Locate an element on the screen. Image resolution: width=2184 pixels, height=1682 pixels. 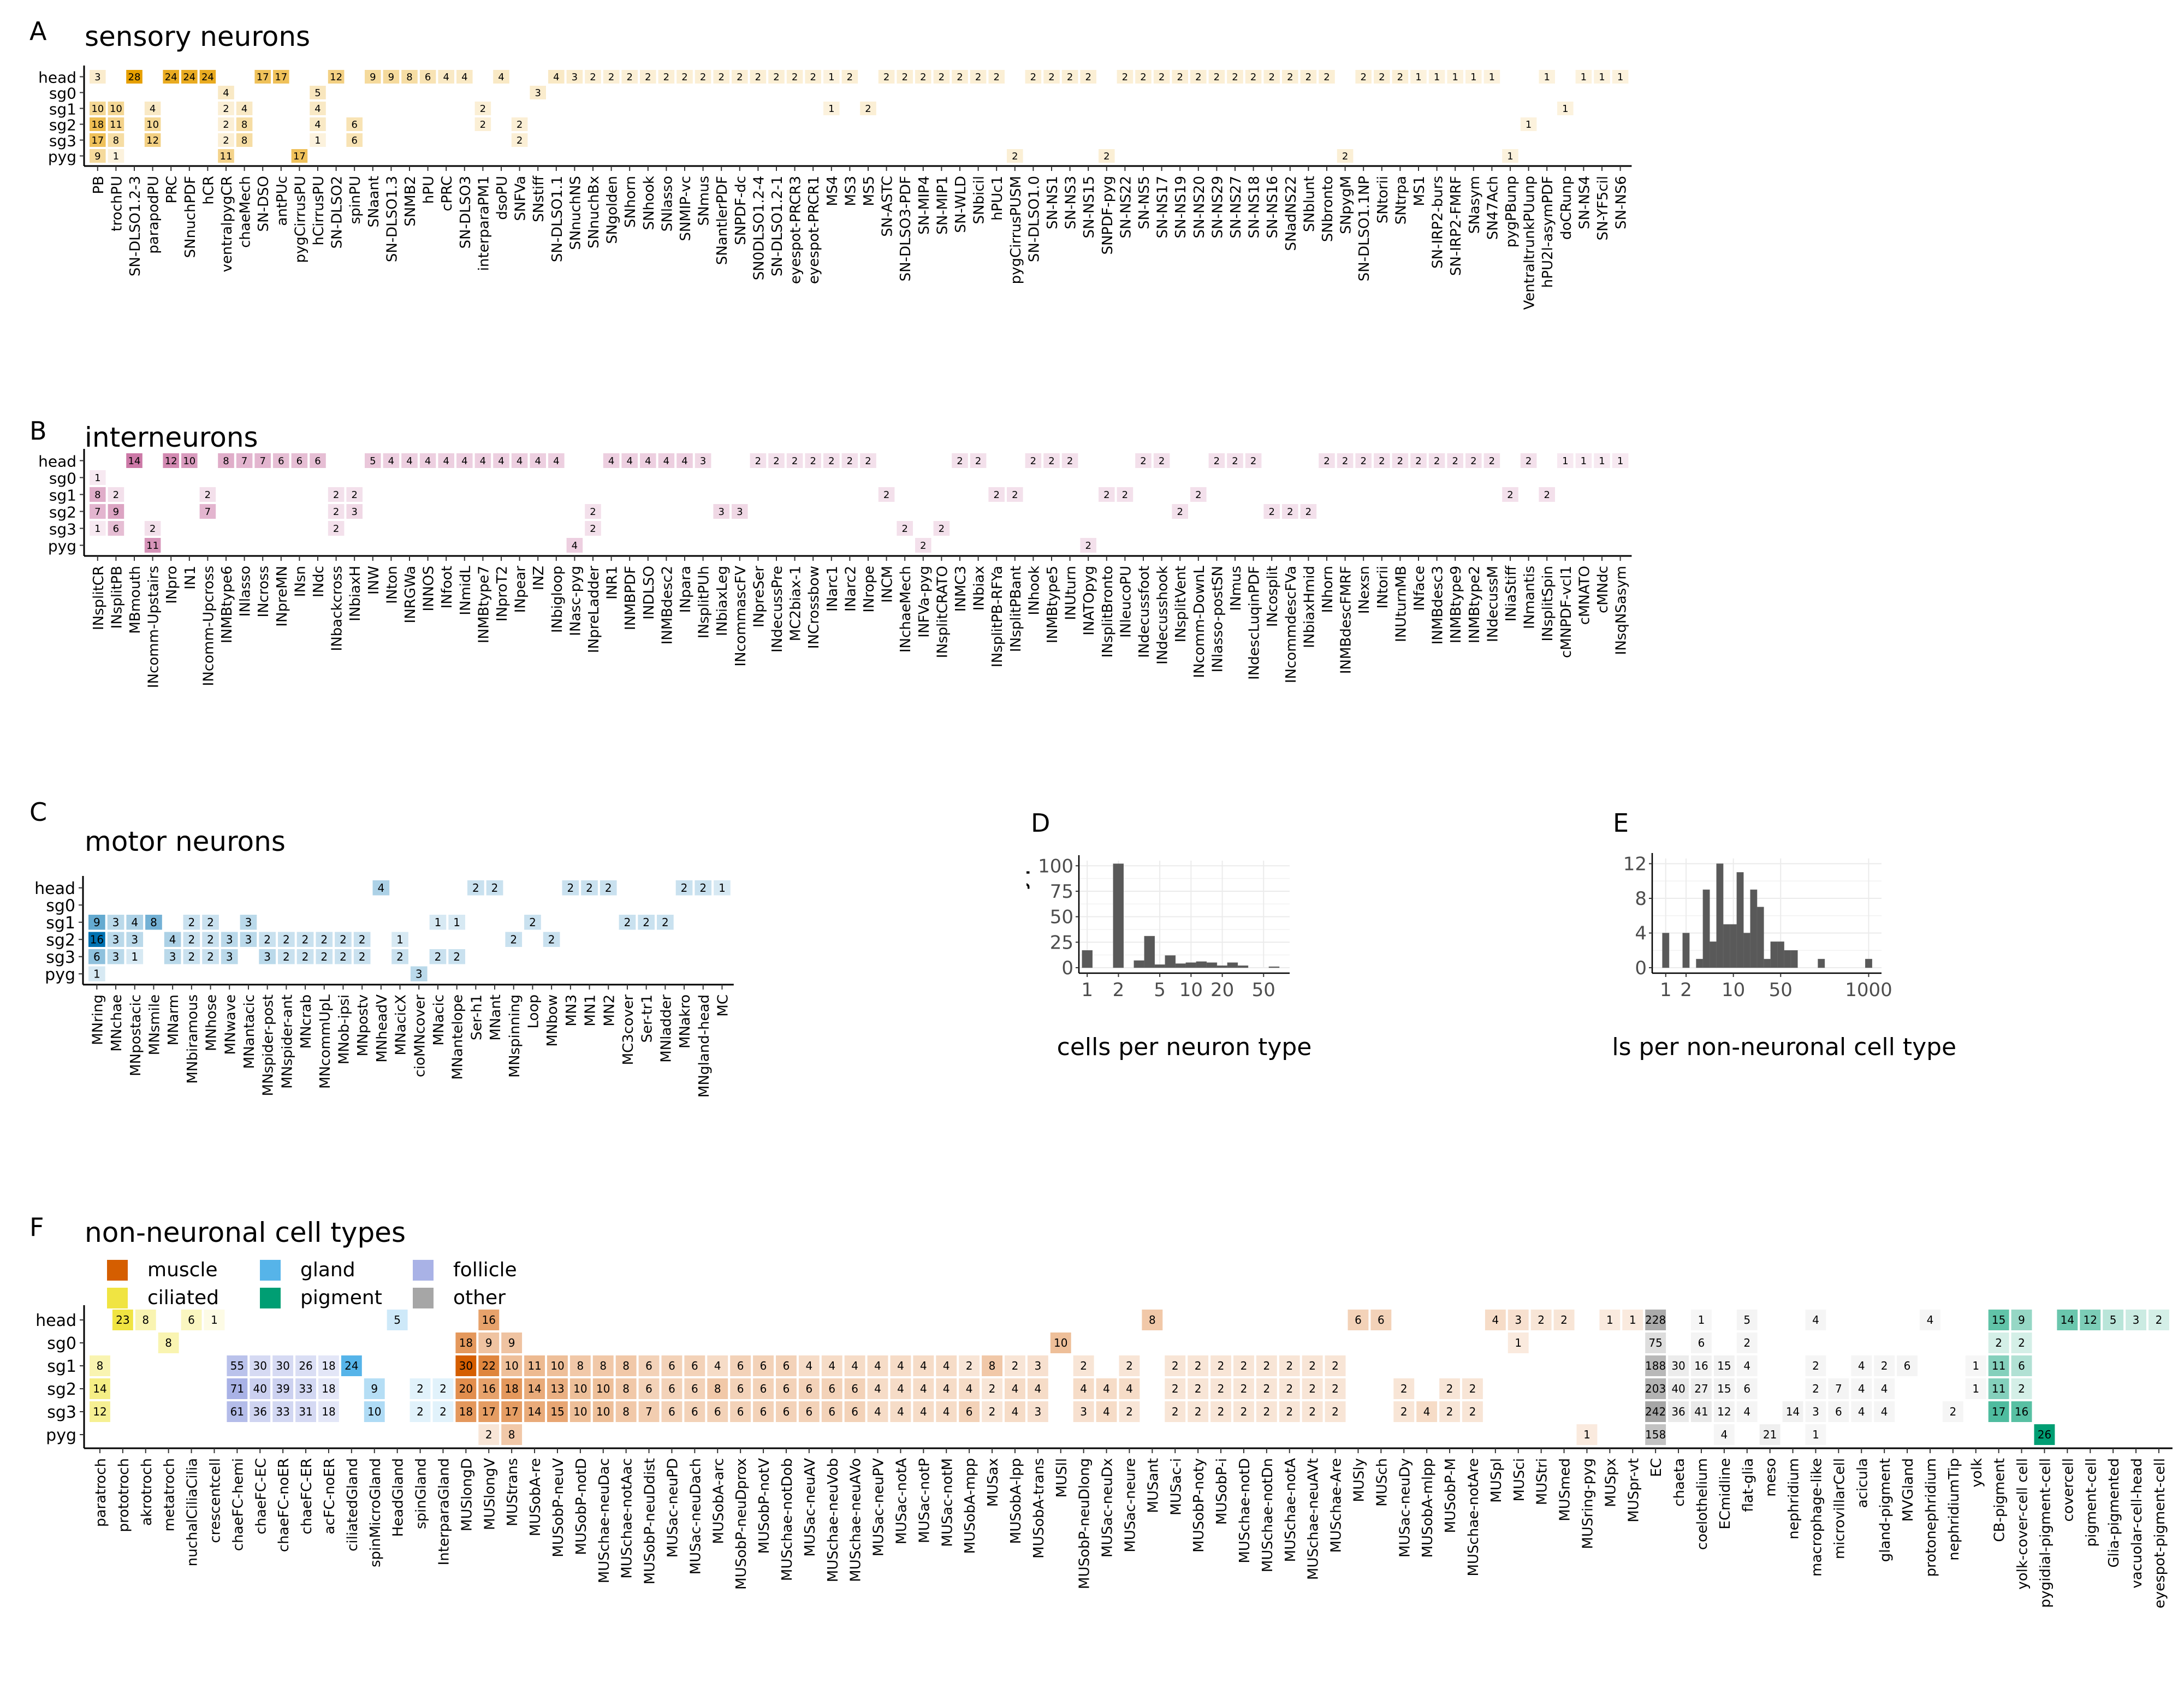
column-label: INton is located at coordinates (392, 585).